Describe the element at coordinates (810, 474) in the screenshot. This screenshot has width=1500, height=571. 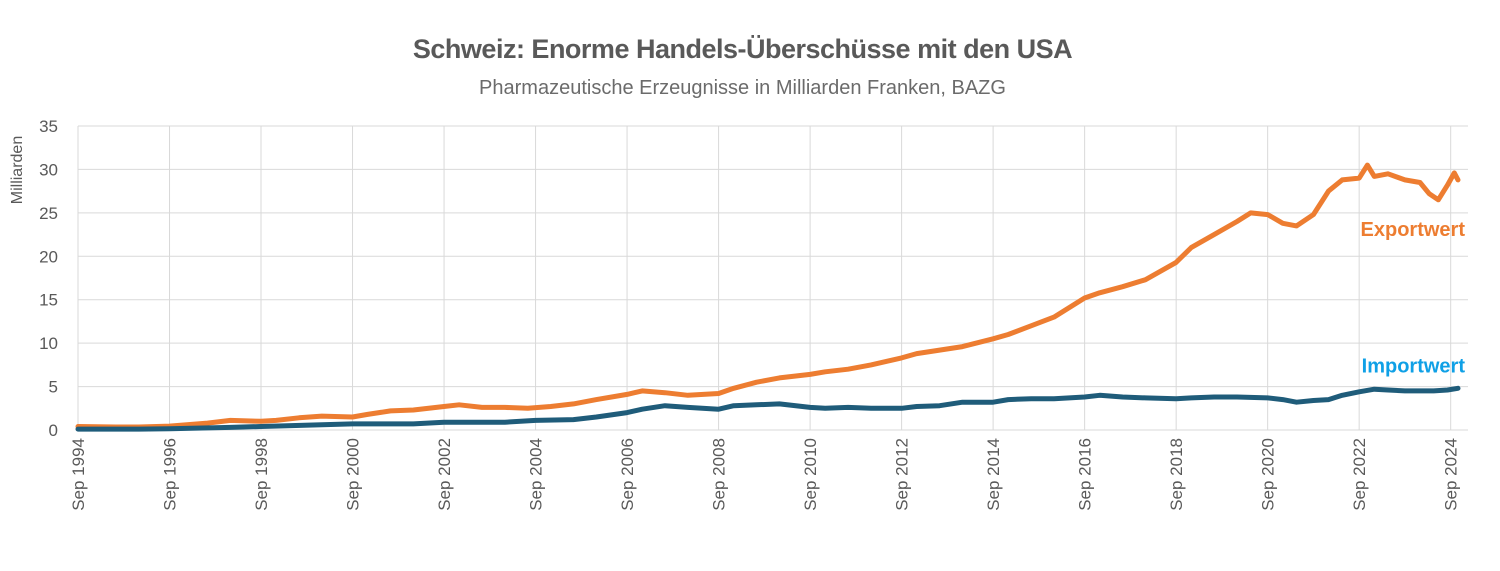
I see `x-tick-label: Sep 2010` at that location.